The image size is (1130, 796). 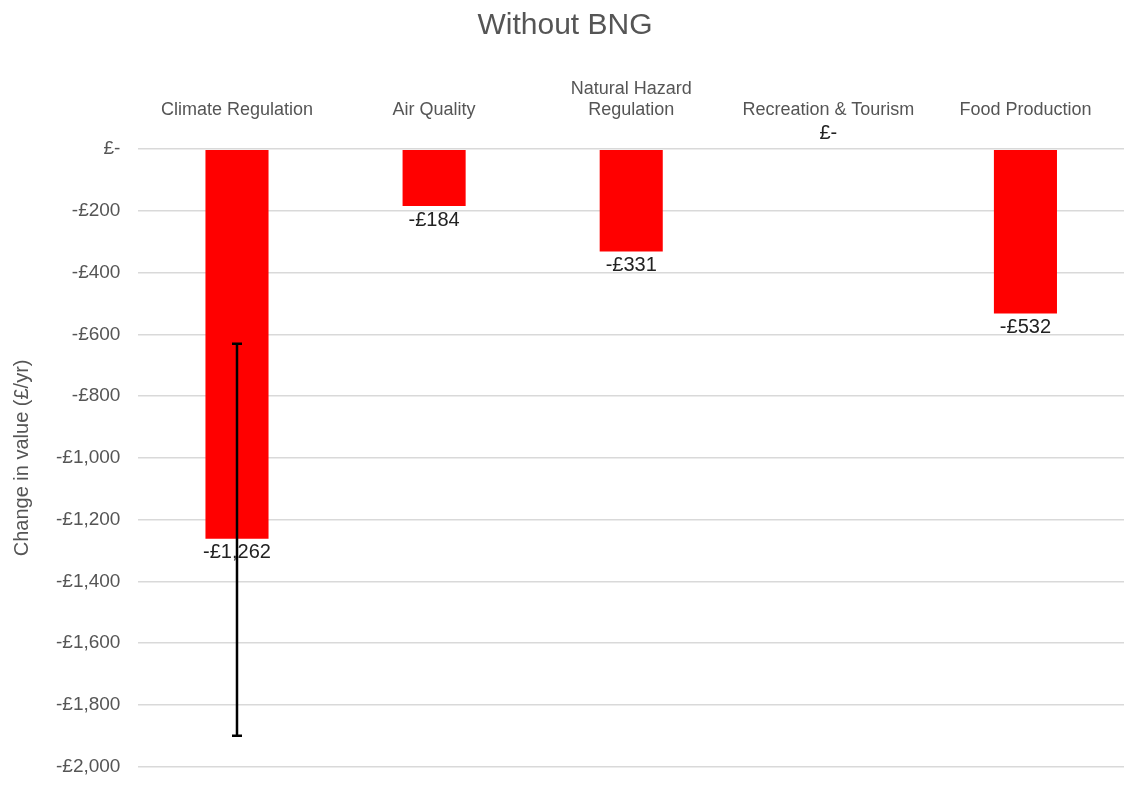 I want to click on y-tick-label: -£600, so click(x=96, y=333).